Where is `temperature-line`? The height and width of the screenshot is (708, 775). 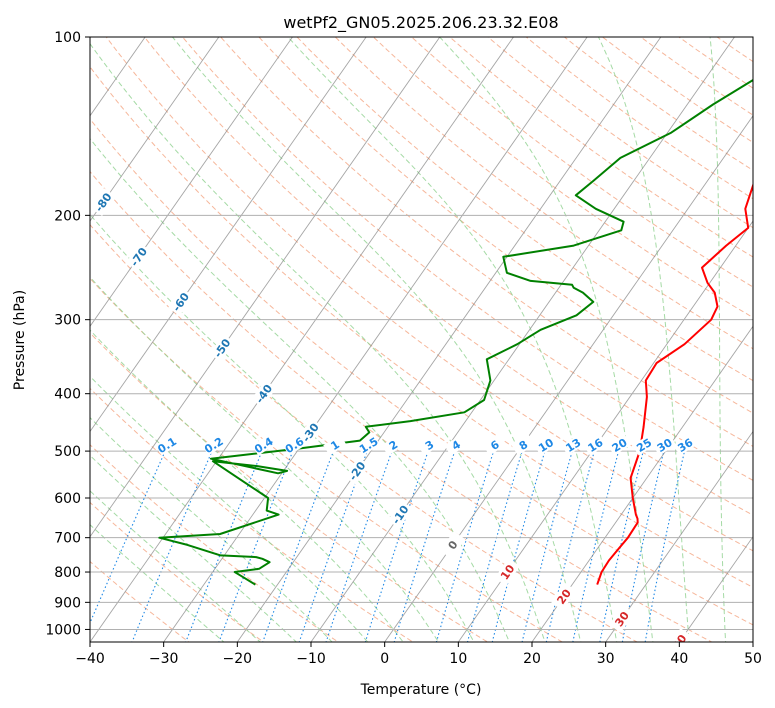 temperature-line is located at coordinates (674, 383).